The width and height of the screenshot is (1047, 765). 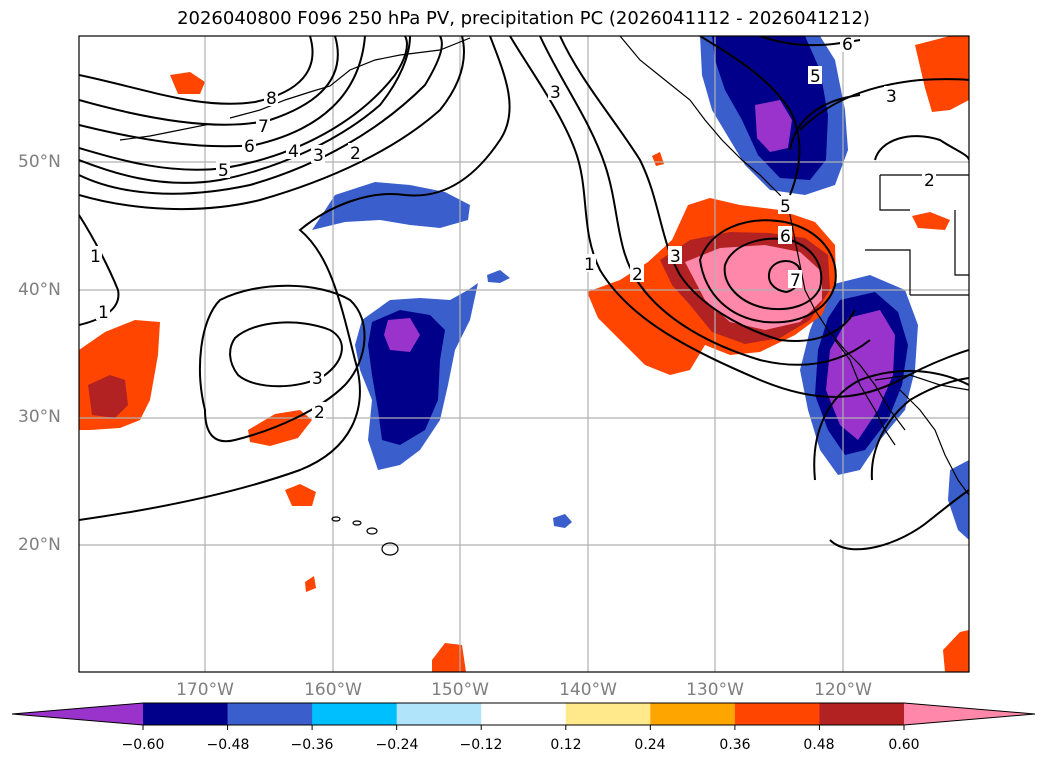 I want to click on colorbar-tick-label: −0.36, so click(x=312, y=745).